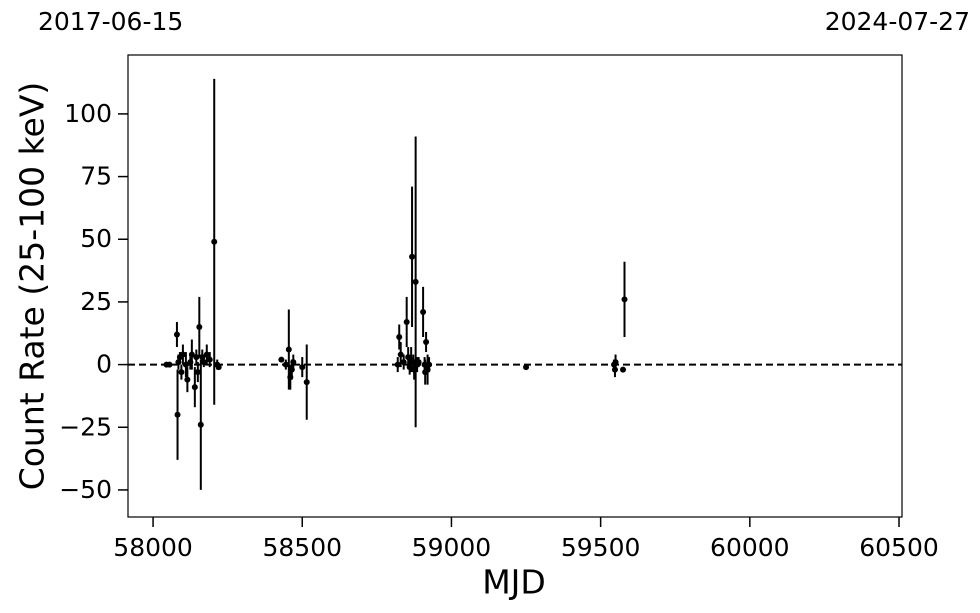  Describe the element at coordinates (85, 489) in the screenshot. I see `y-tick-label: −50` at that location.